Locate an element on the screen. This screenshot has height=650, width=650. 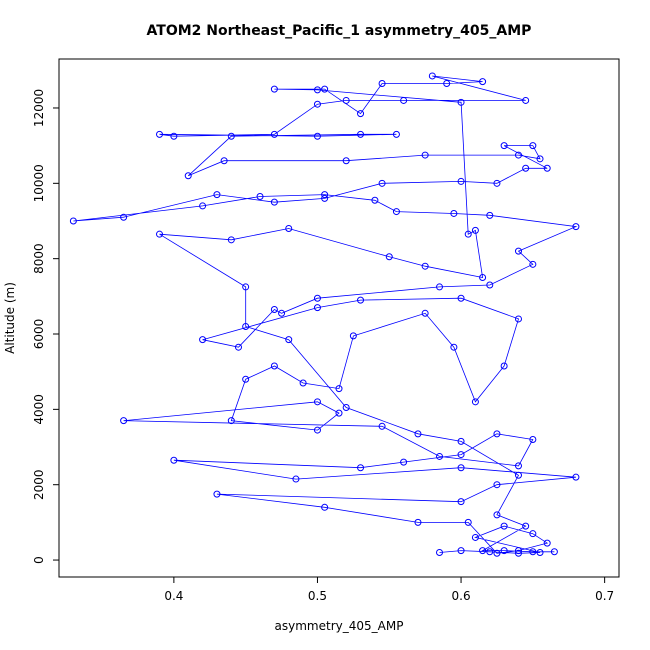
y-tick-label-3: 6000 is located at coordinates (39, 334).